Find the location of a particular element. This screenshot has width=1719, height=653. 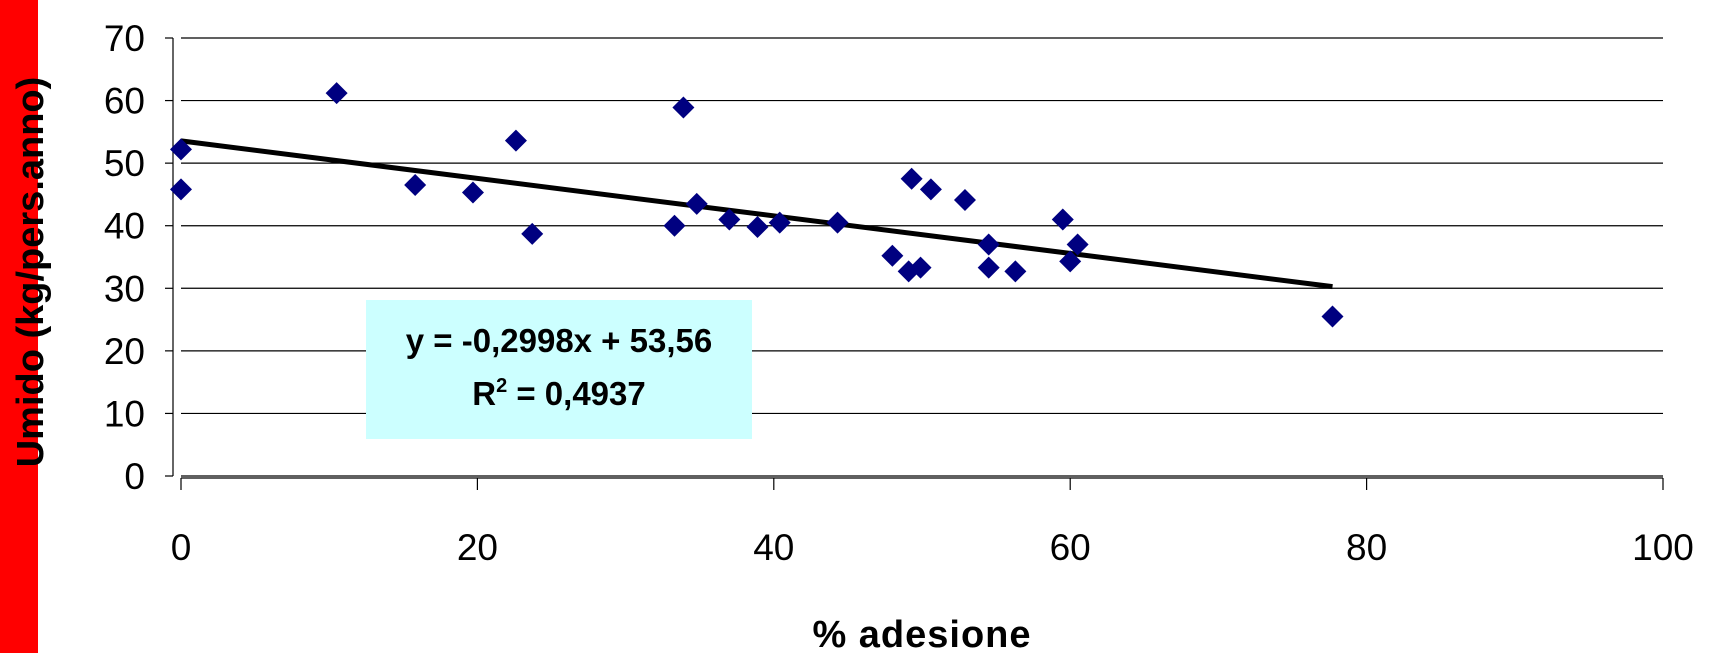

y-tick-label-50: 50 is located at coordinates (124, 163).